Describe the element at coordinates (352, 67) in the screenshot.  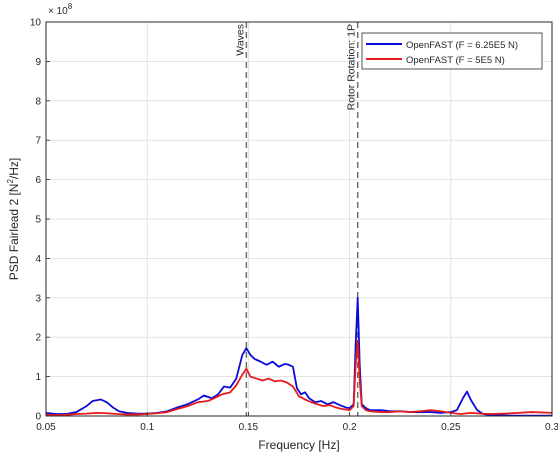
I see `marker-label-2: Rotor Rotation: 1P` at that location.